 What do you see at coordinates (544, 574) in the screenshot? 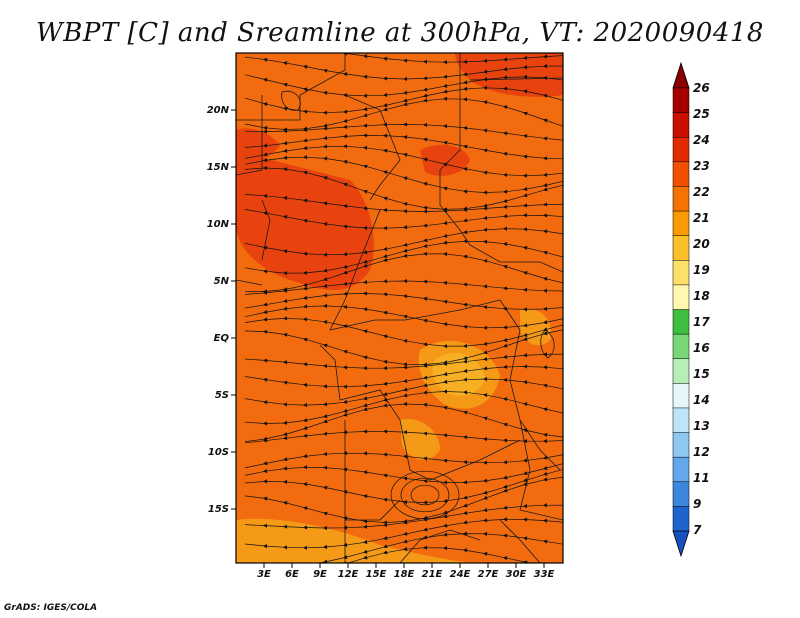
I see `lon-label: 33E` at bounding box center [544, 574].